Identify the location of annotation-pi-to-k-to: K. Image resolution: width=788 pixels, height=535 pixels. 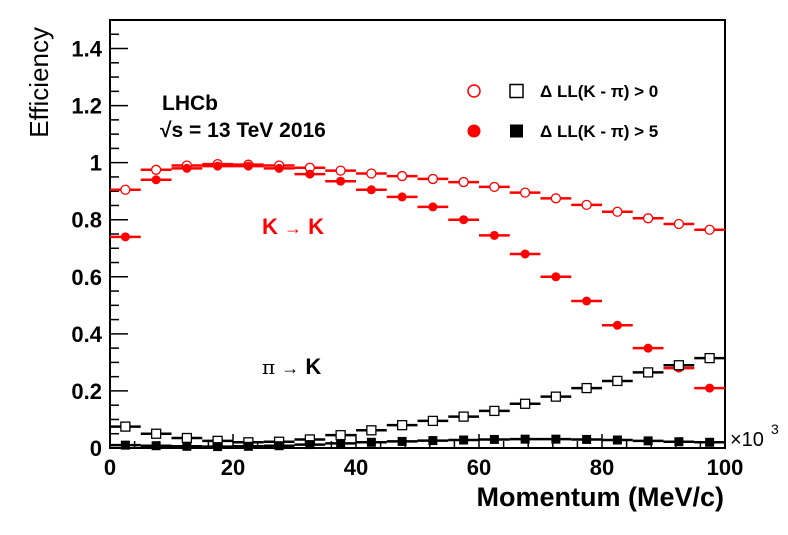
(313, 366).